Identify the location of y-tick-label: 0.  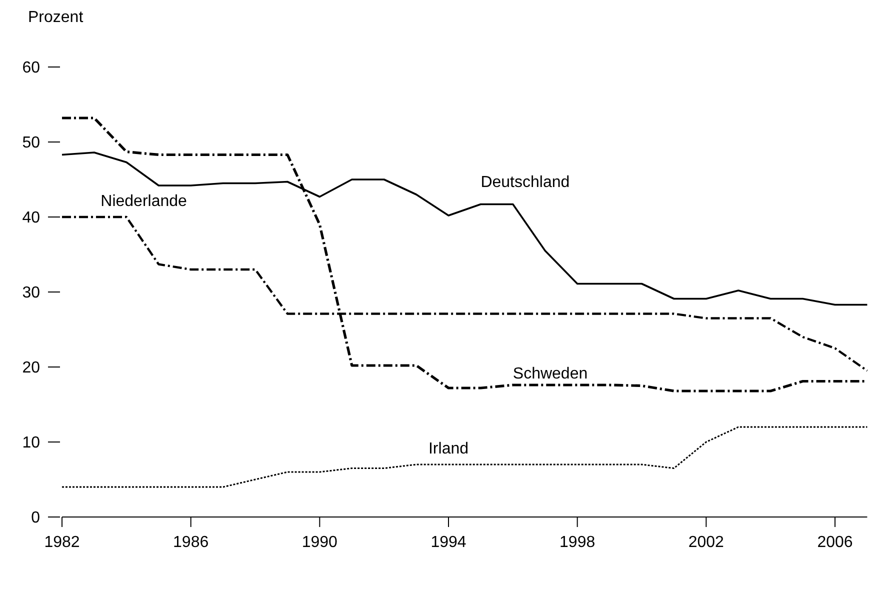
(35, 518).